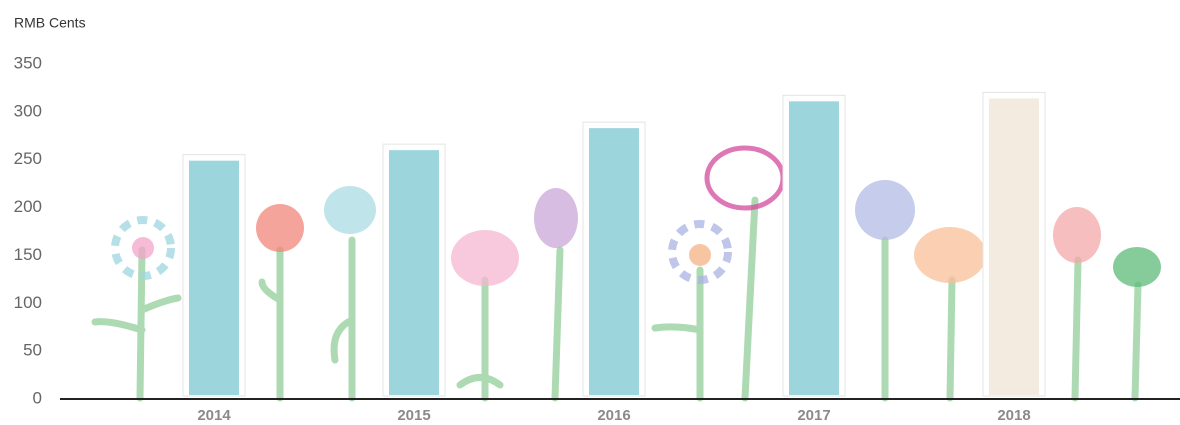 This screenshot has width=1180, height=425. What do you see at coordinates (28, 158) in the screenshot?
I see `y-tick-label: 250` at bounding box center [28, 158].